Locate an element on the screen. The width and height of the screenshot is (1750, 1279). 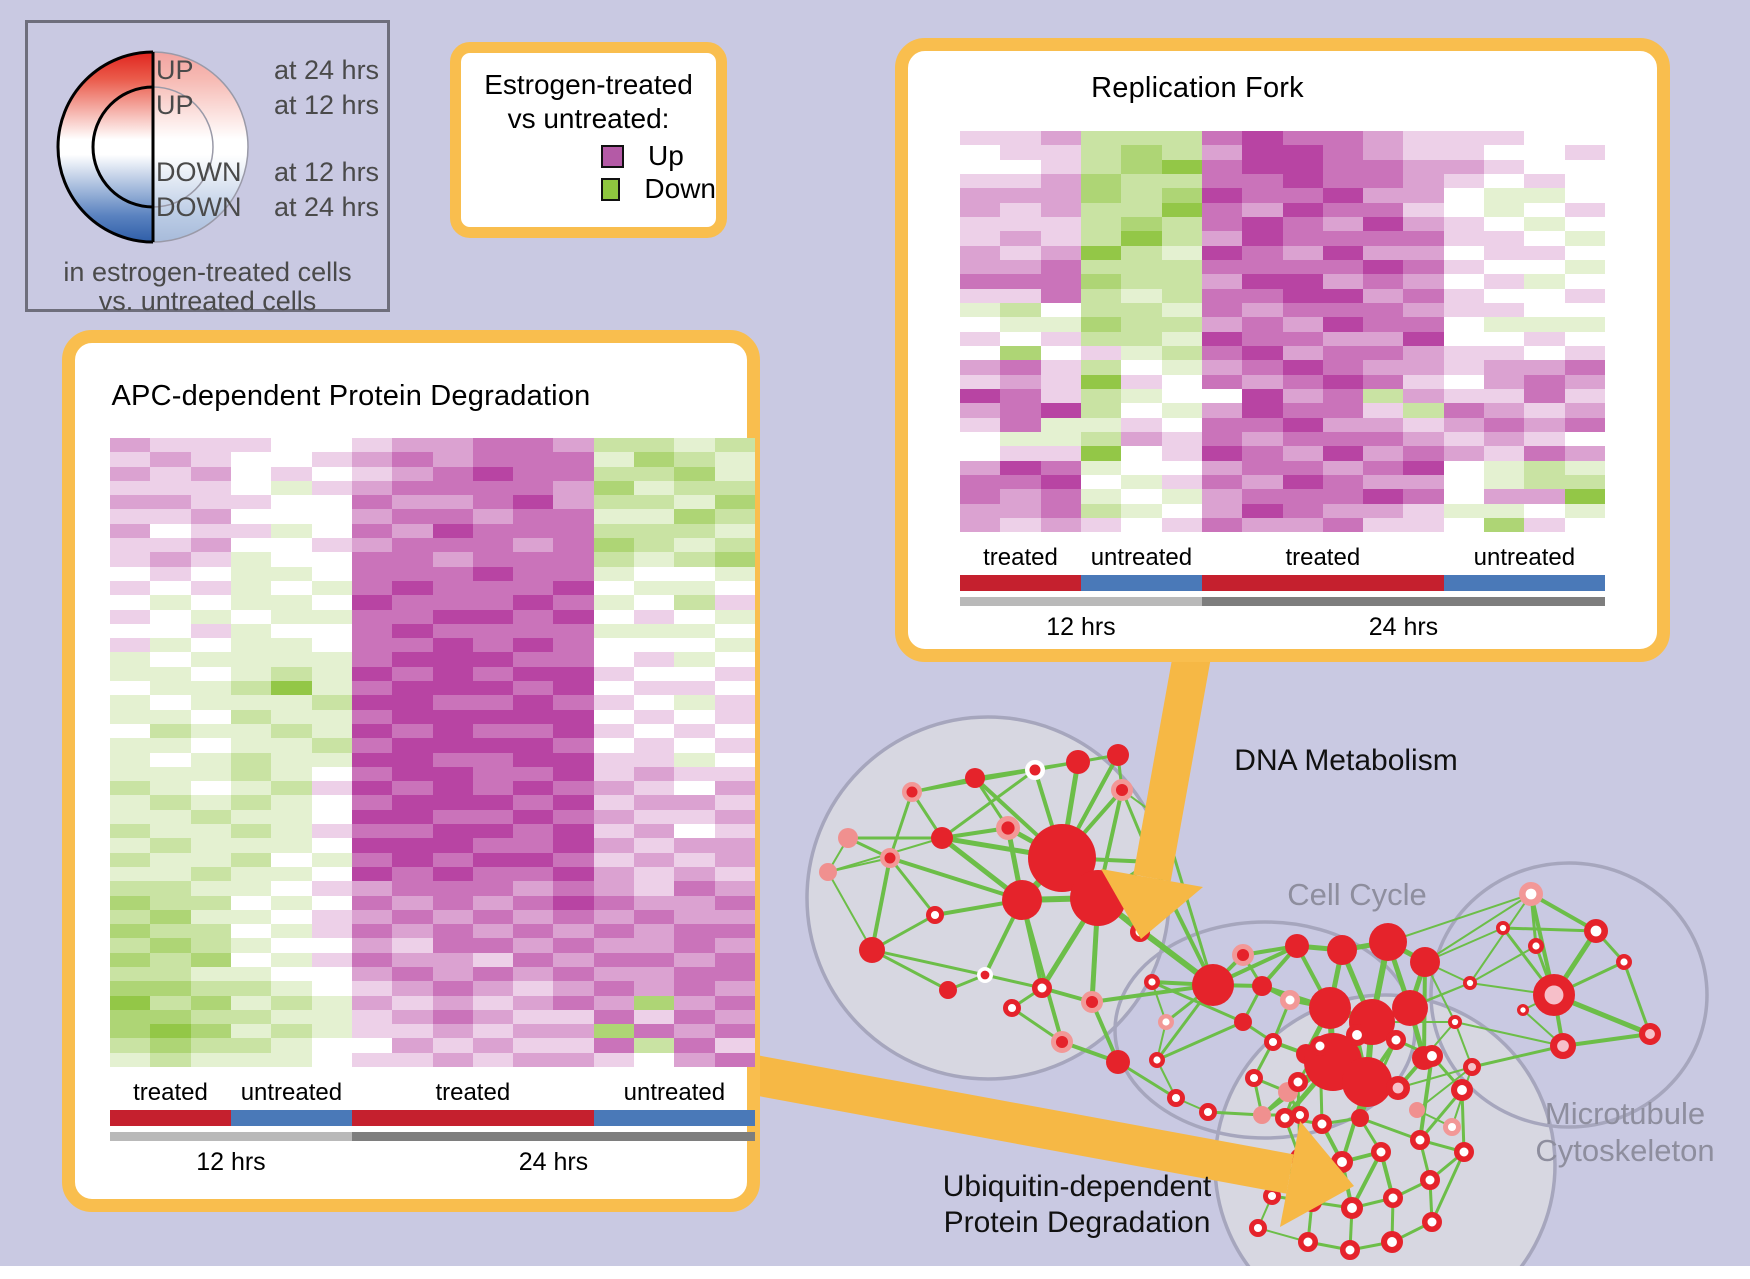
bar-24hrs is located at coordinates (1403, 601).